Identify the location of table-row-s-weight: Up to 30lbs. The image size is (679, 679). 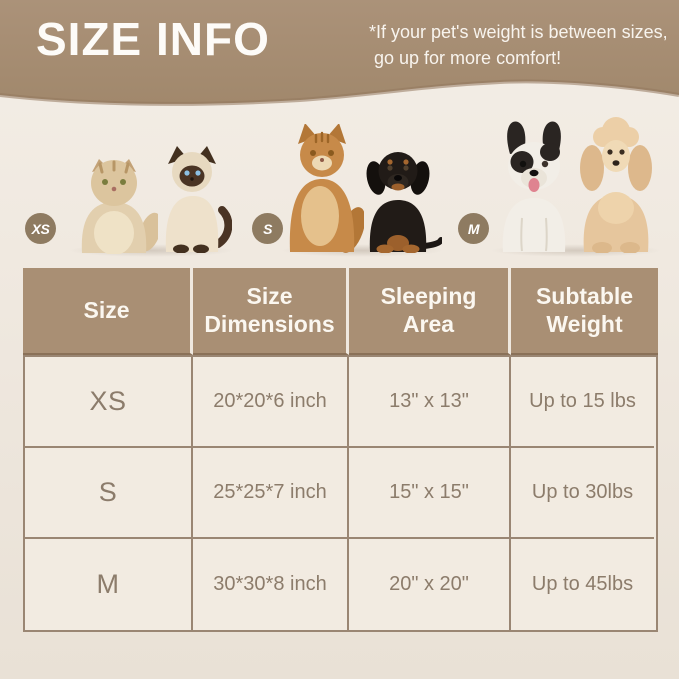
(582, 493).